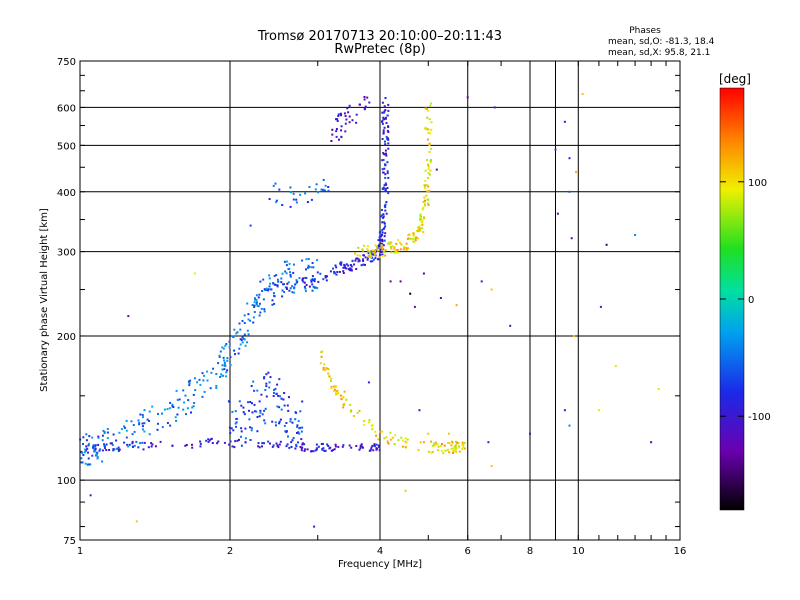  I want to click on y-tick-label: 300, so click(66, 253).